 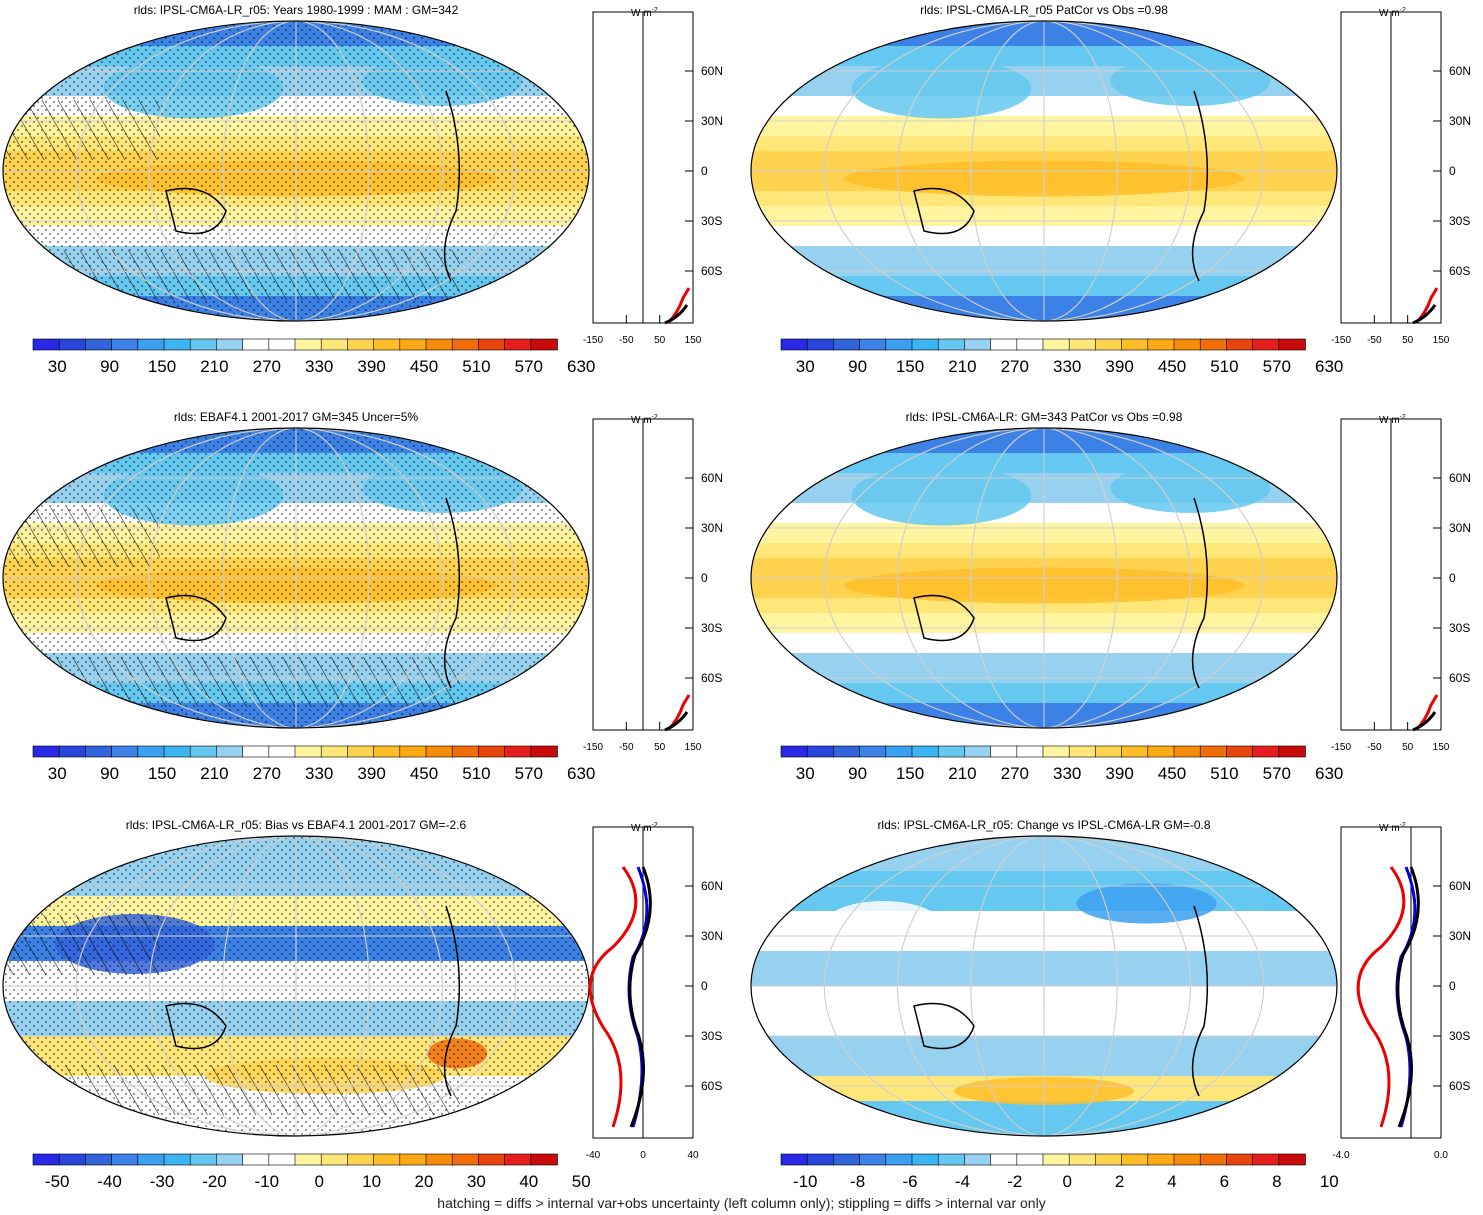 I want to click on colorbar-label: -20, so click(x=214, y=1181).